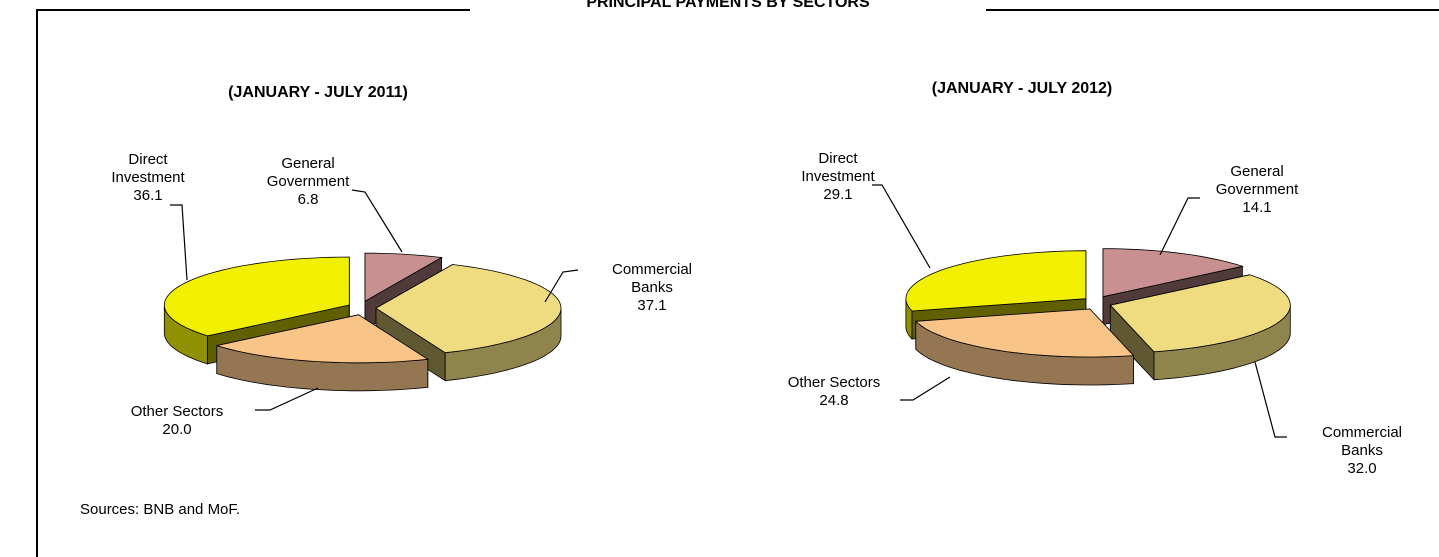 The image size is (1439, 557). I want to click on slice-value: 14.1, so click(1257, 207).